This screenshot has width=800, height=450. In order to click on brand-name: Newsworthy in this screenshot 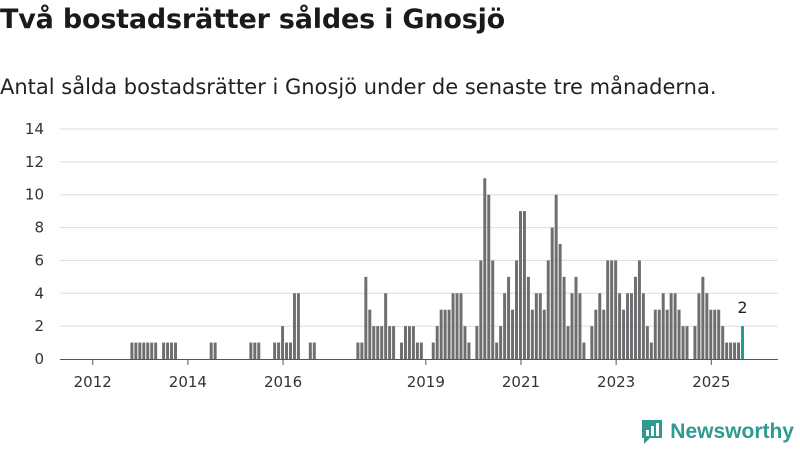, I will do `click(732, 431)`.